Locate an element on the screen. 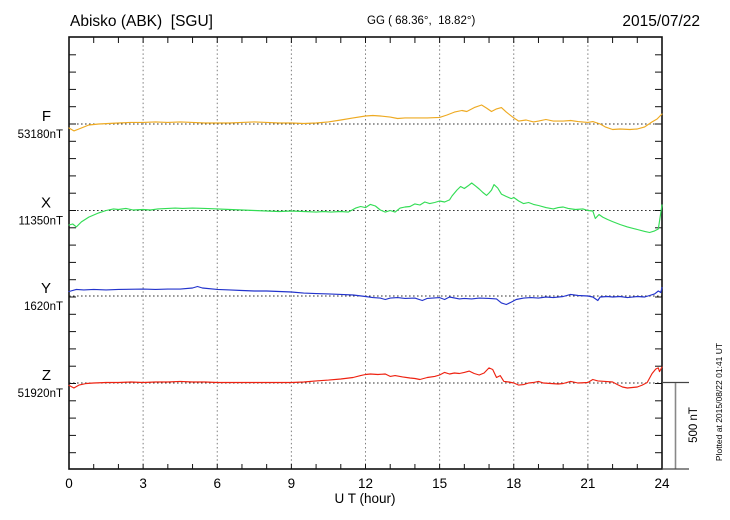 The width and height of the screenshot is (730, 520). x-tick-label: 12 is located at coordinates (365, 483).